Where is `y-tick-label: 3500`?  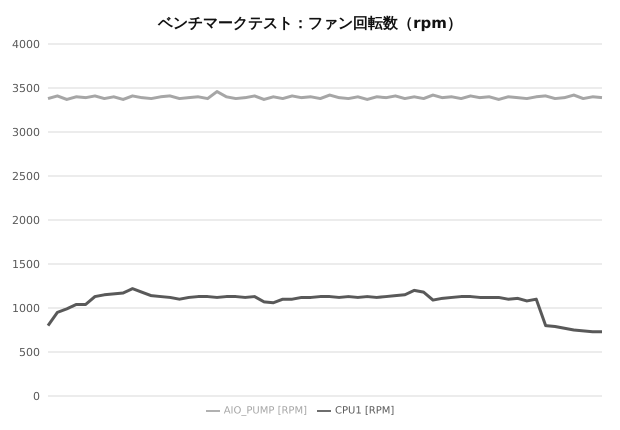
y-tick-label: 3500 is located at coordinates (26, 88).